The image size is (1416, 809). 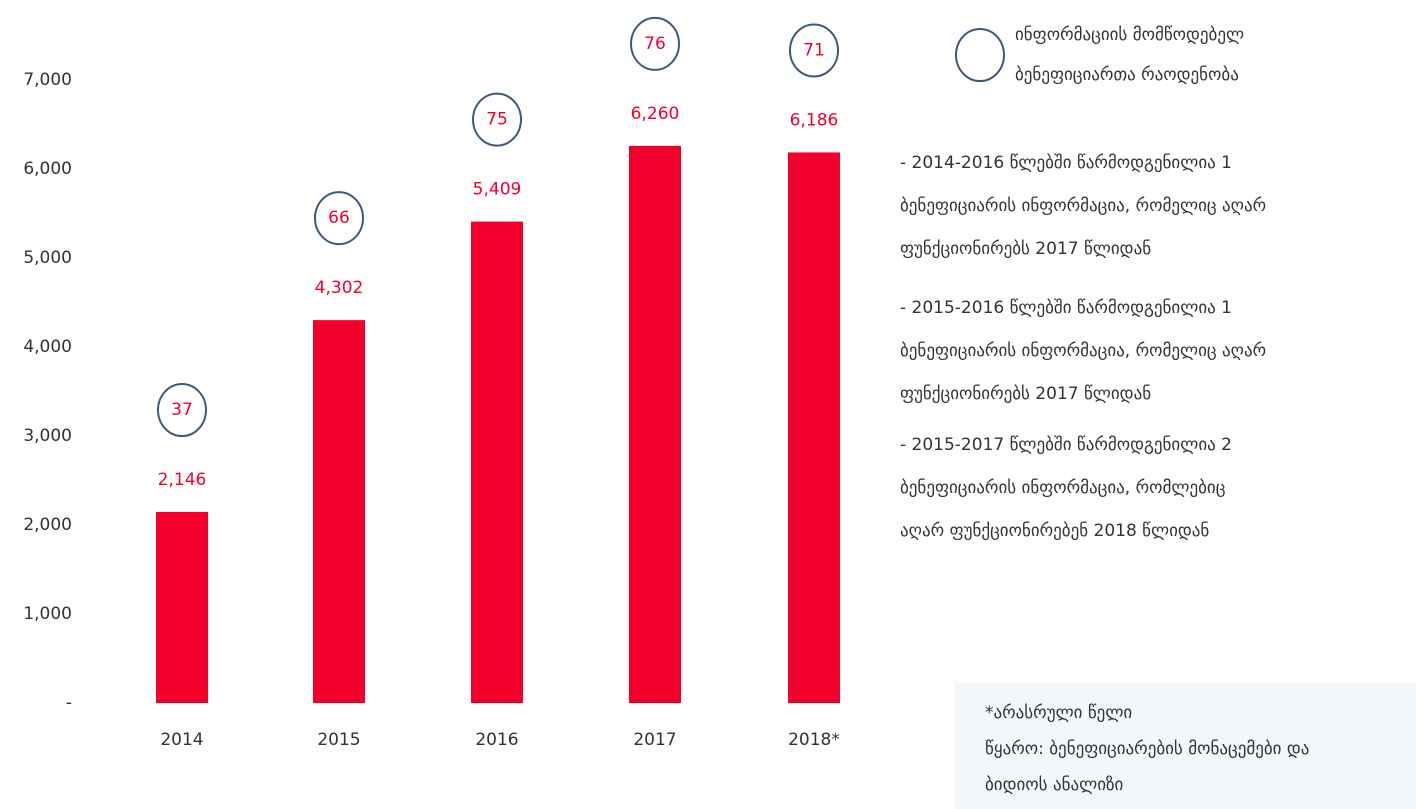 I want to click on note-text: აღარ ფუნქციონირებენ 2018 წლიდან, so click(x=1054, y=531).